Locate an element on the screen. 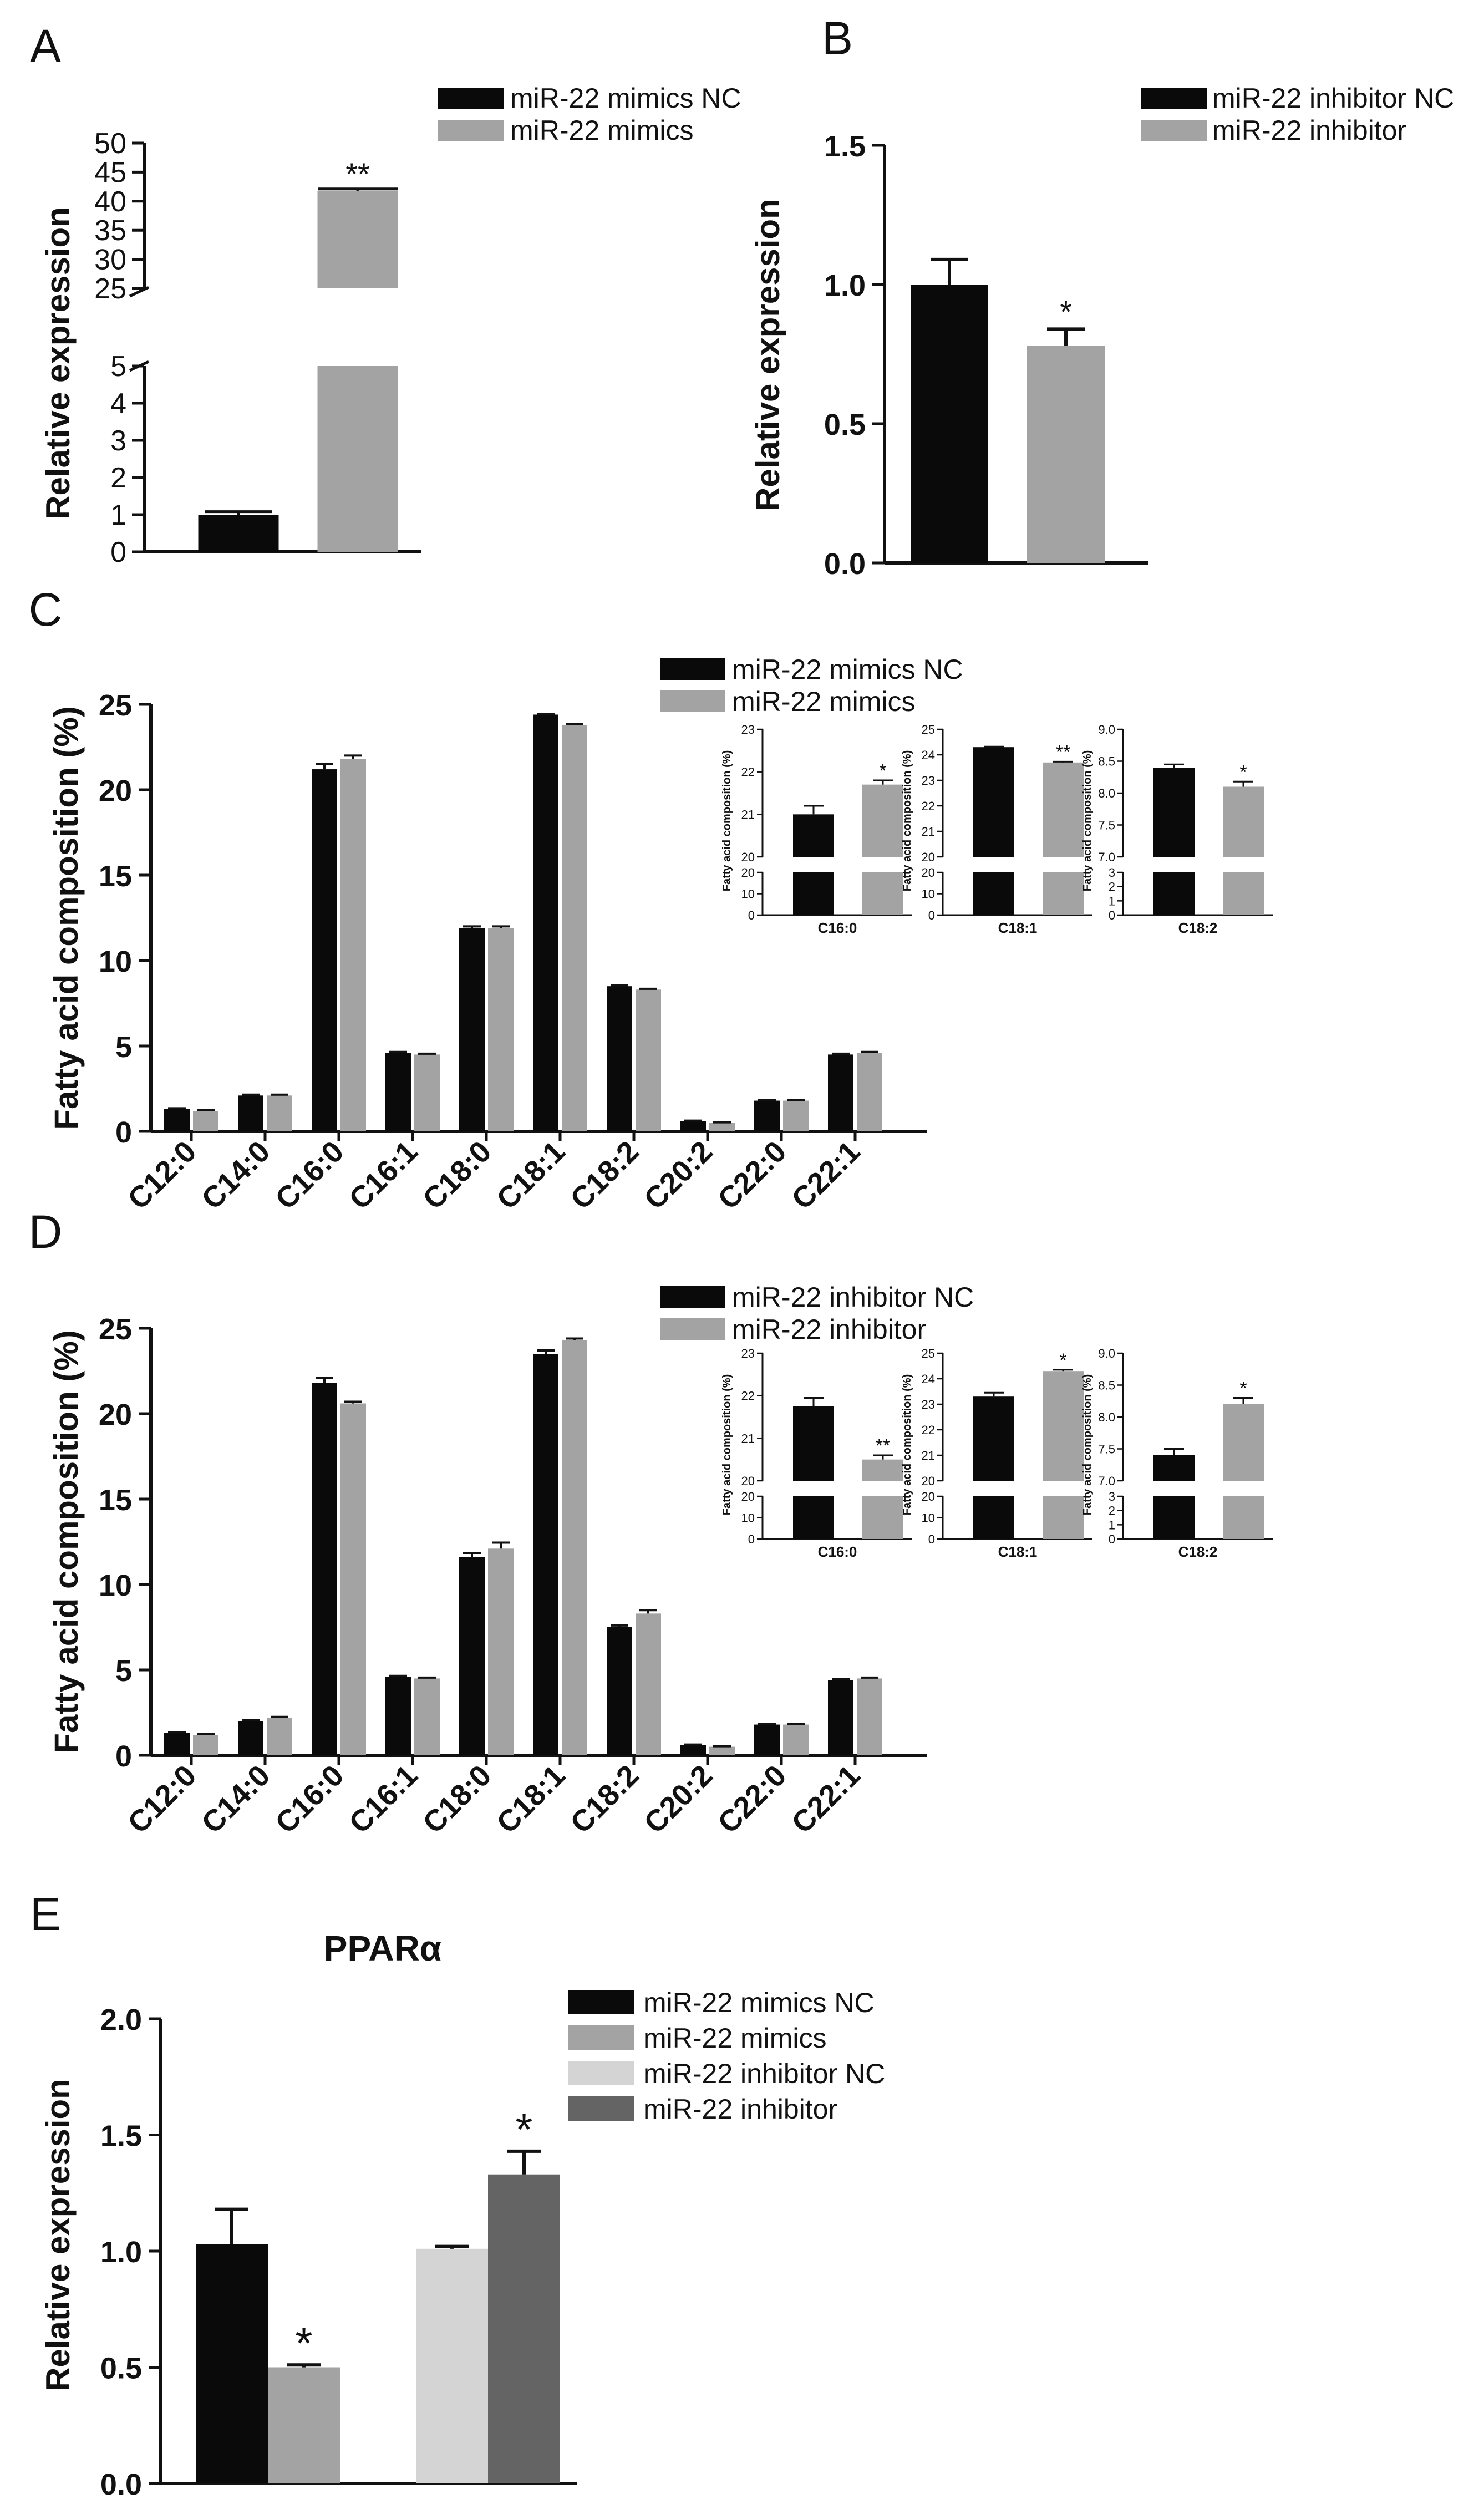  y-tick-label: 1.0 is located at coordinates (121, 2252).